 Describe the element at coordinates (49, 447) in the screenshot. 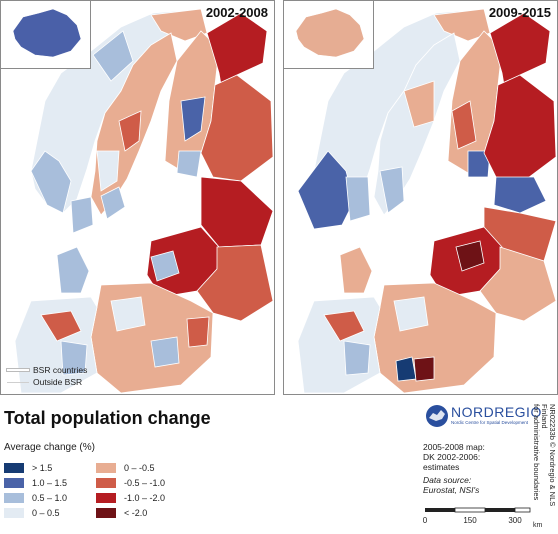

I see `legend-title: Average change (%)` at that location.